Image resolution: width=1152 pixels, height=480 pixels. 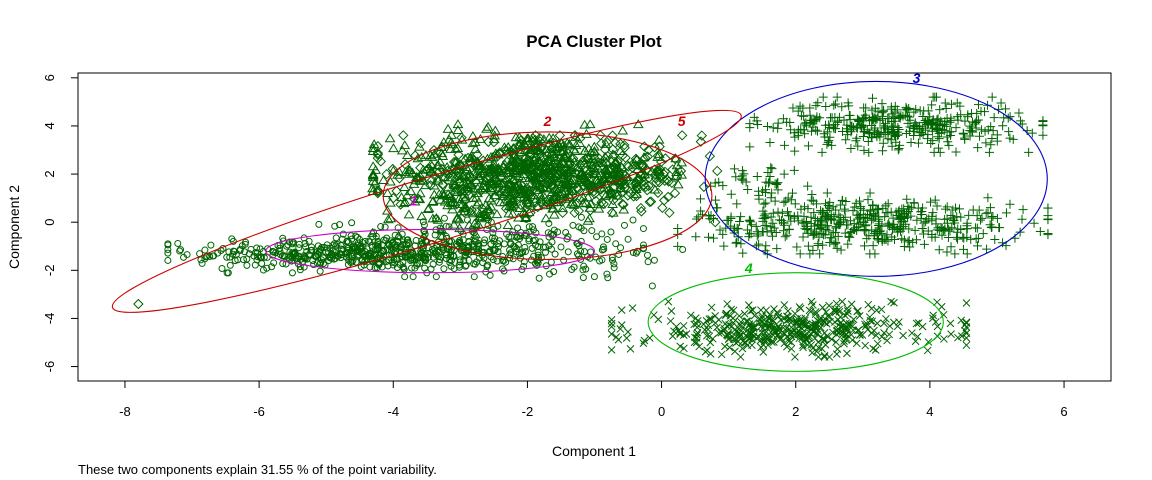 I want to click on chart-title: PCA Cluster Plot, so click(x=594, y=41).